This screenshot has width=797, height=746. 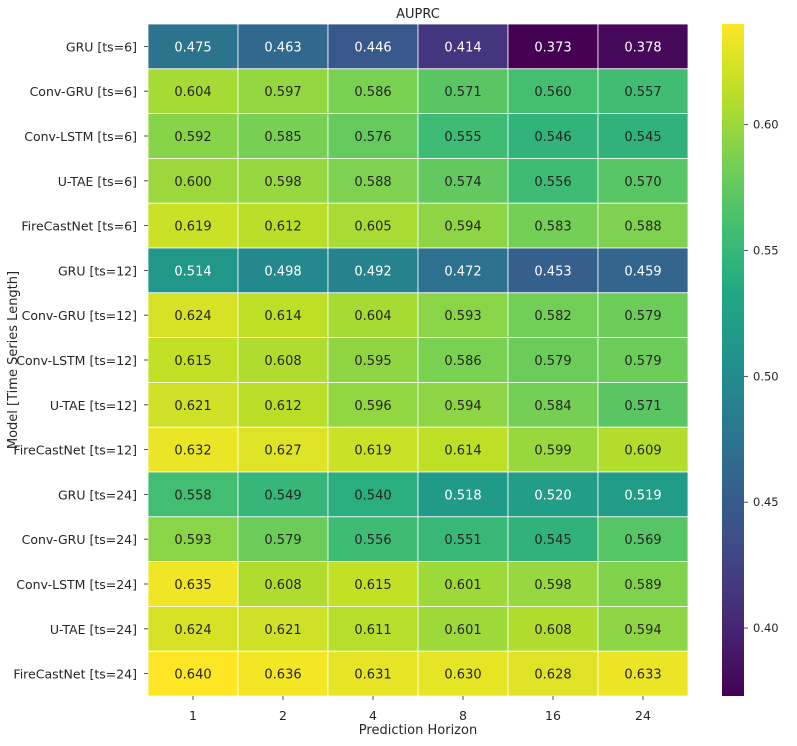 What do you see at coordinates (192, 137) in the screenshot?
I see `cell-value-label: 0.592` at bounding box center [192, 137].